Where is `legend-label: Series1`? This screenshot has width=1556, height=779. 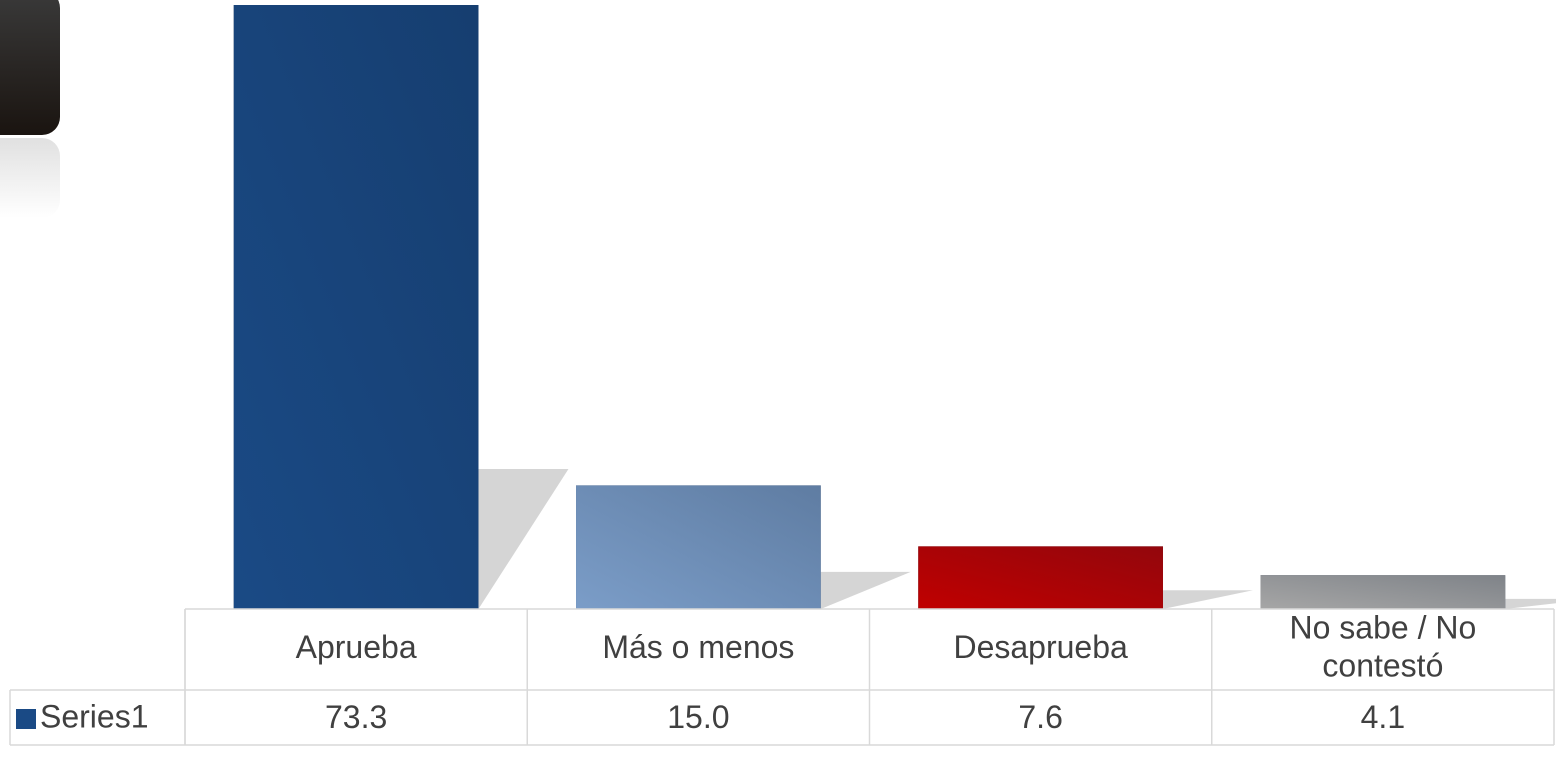 legend-label: Series1 is located at coordinates (94, 716).